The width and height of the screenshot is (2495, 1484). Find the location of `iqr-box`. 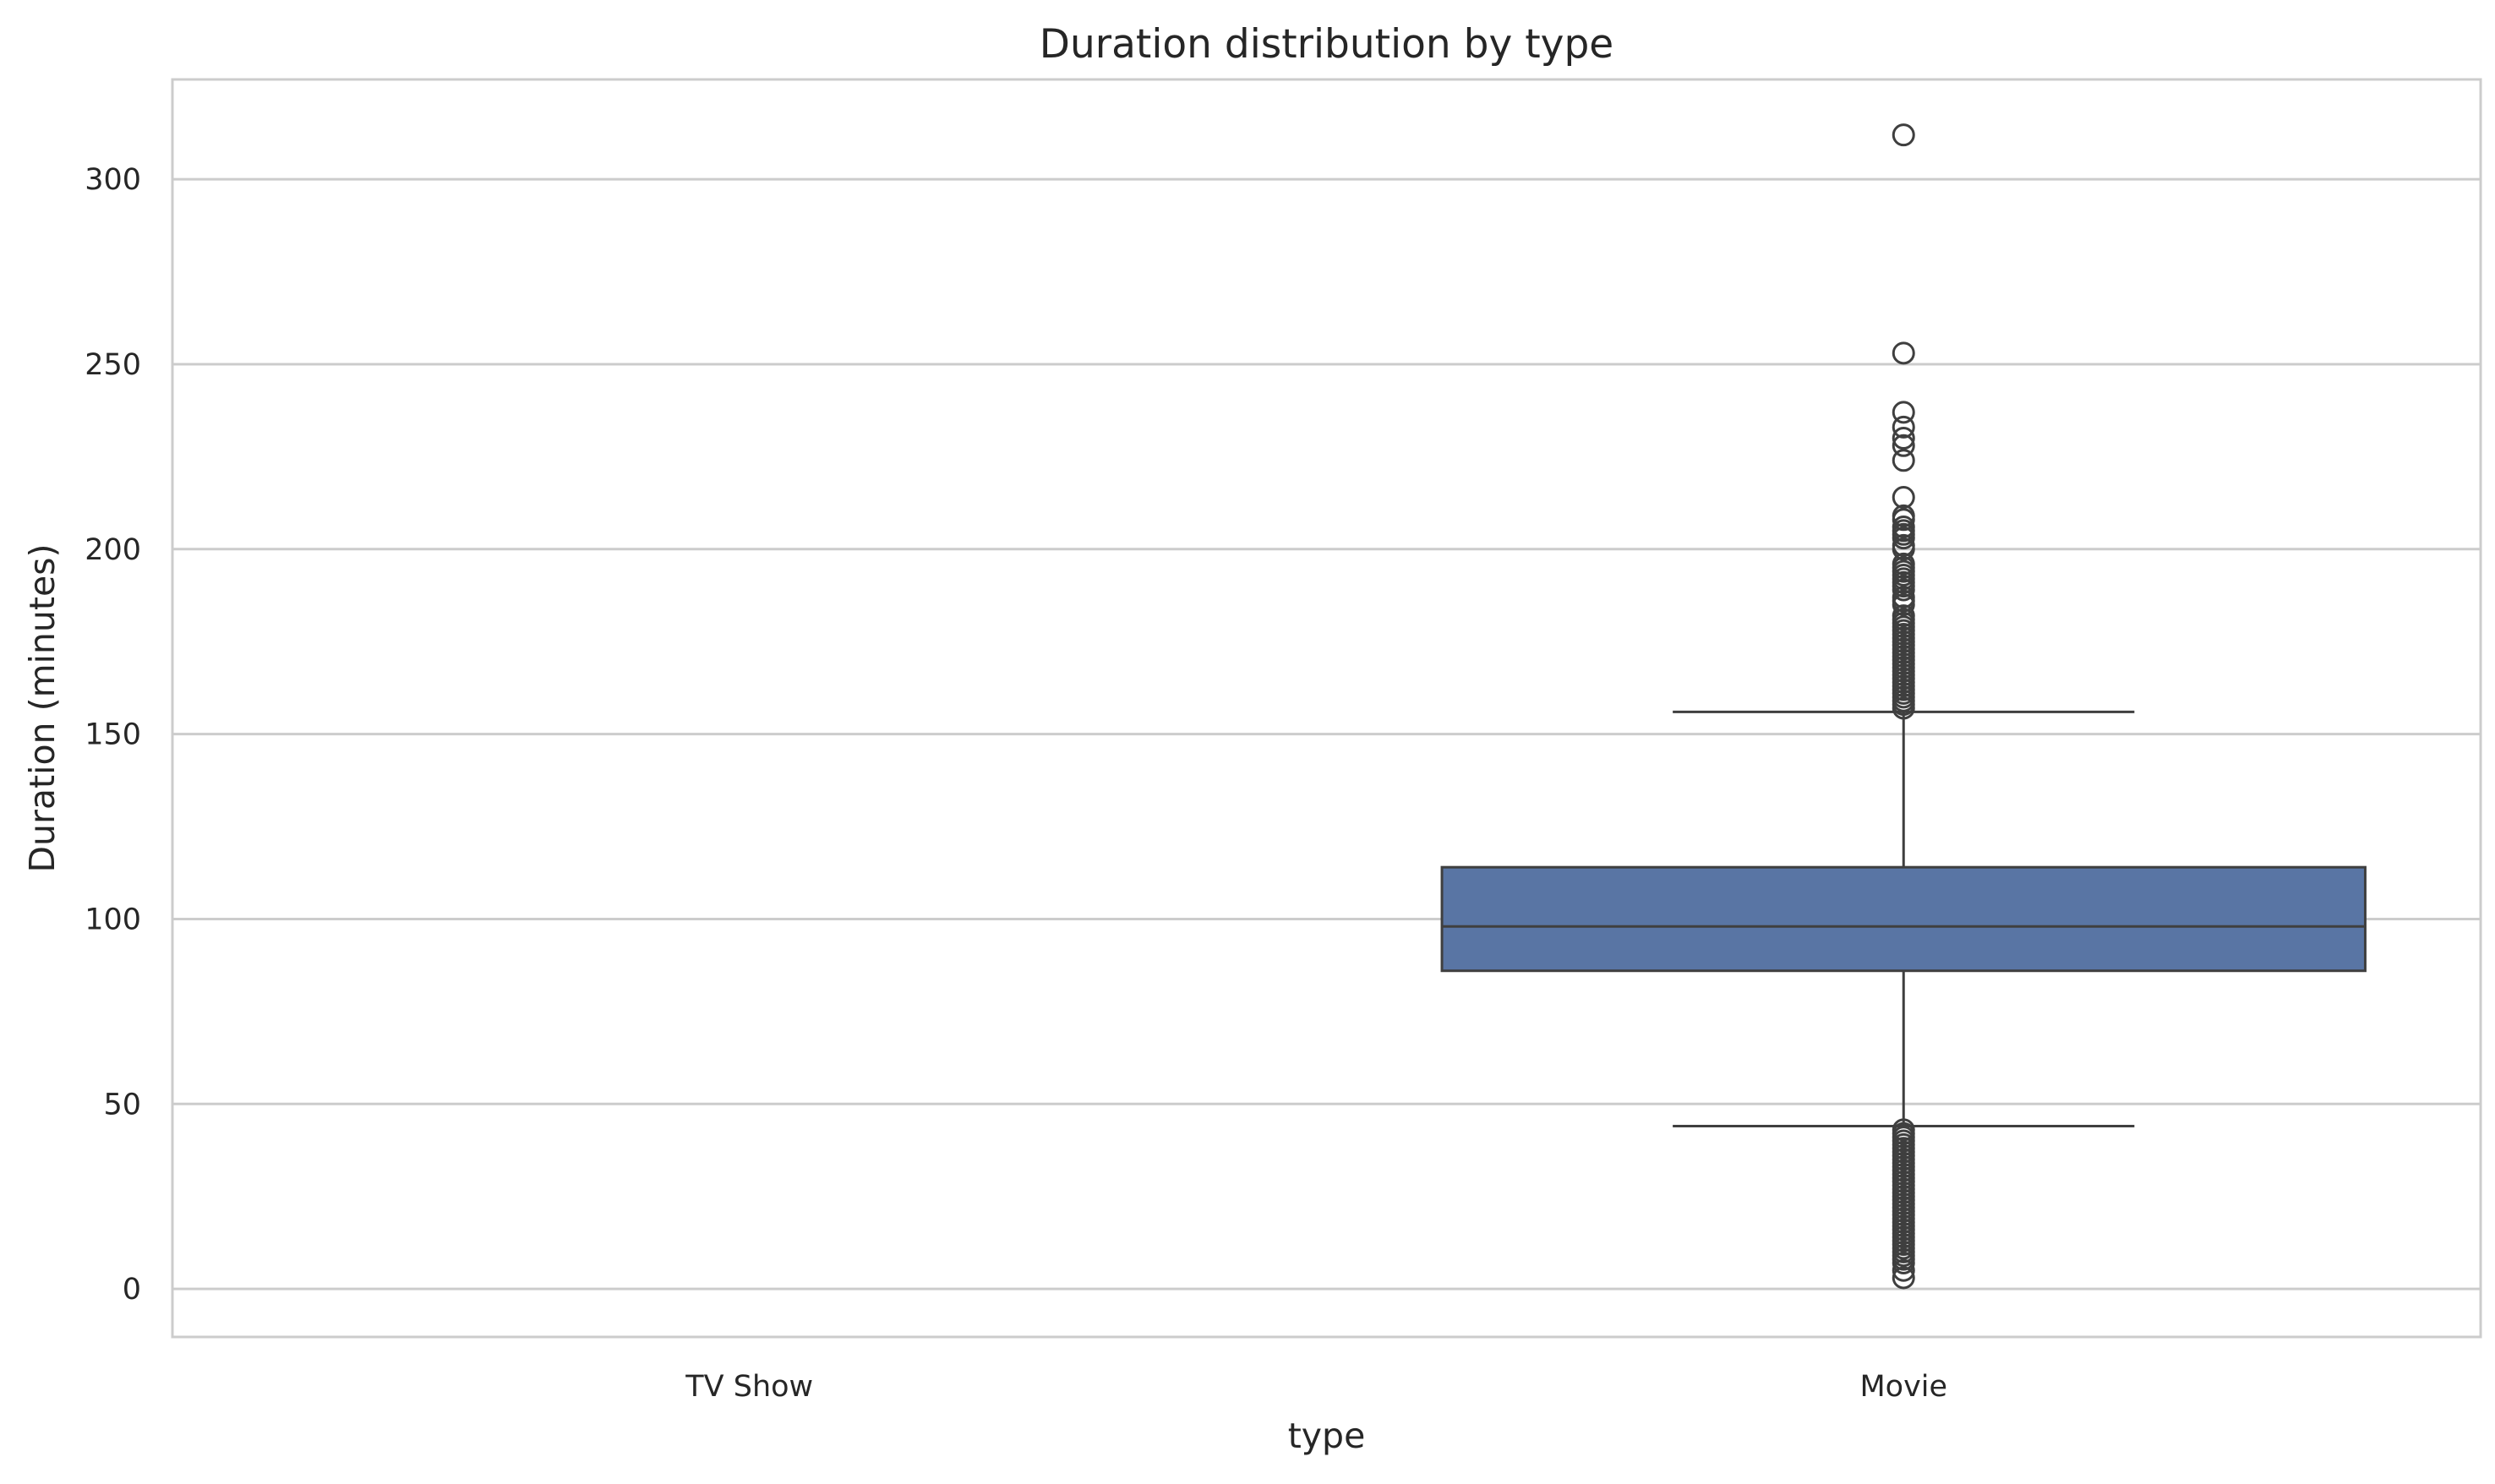

iqr-box is located at coordinates (1903, 919).